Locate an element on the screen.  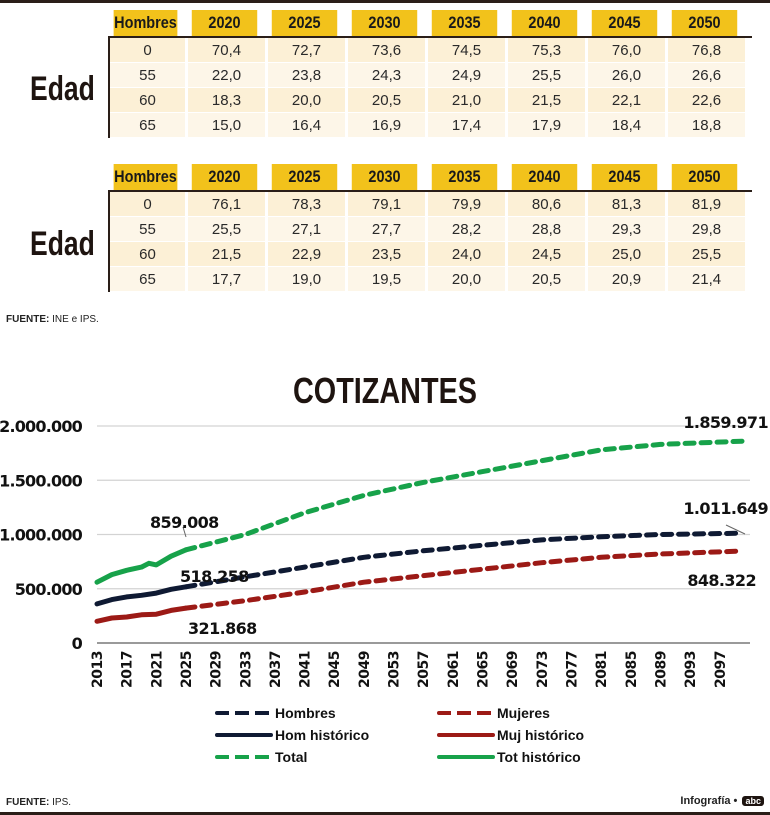
x-tick-label: 2045 is located at coordinates (335, 669).